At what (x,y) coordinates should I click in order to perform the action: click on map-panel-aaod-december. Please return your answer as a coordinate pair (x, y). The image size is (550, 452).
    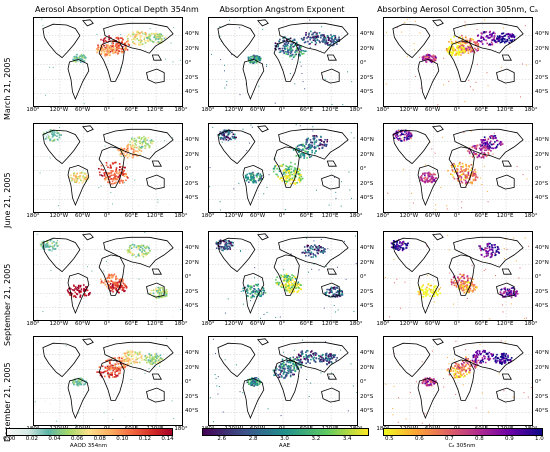
    Looking at the image, I should click on (108, 381).